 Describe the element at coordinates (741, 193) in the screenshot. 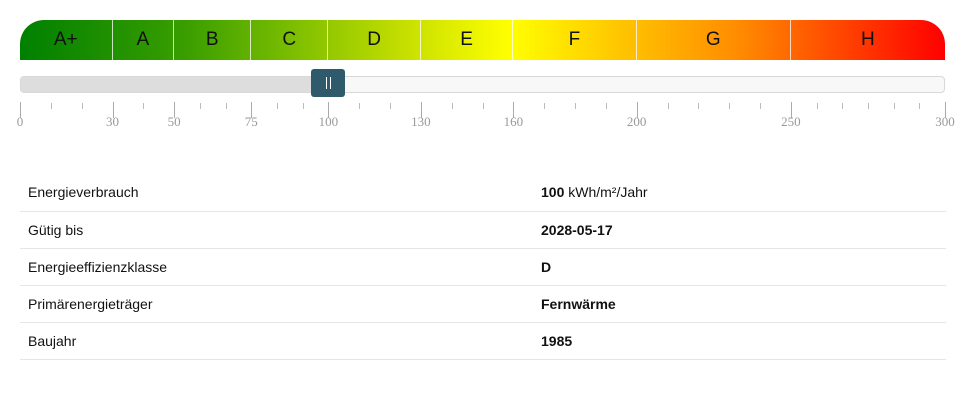

I see `row-value: 100 kWh/m²/Jahr` at that location.